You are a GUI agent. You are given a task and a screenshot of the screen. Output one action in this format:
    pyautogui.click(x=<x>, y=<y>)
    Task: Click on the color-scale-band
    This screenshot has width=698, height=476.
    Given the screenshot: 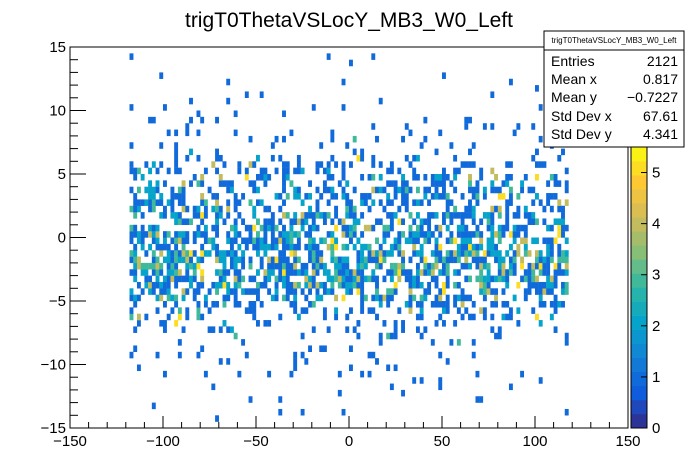 What is the action you would take?
    pyautogui.click(x=639, y=393)
    